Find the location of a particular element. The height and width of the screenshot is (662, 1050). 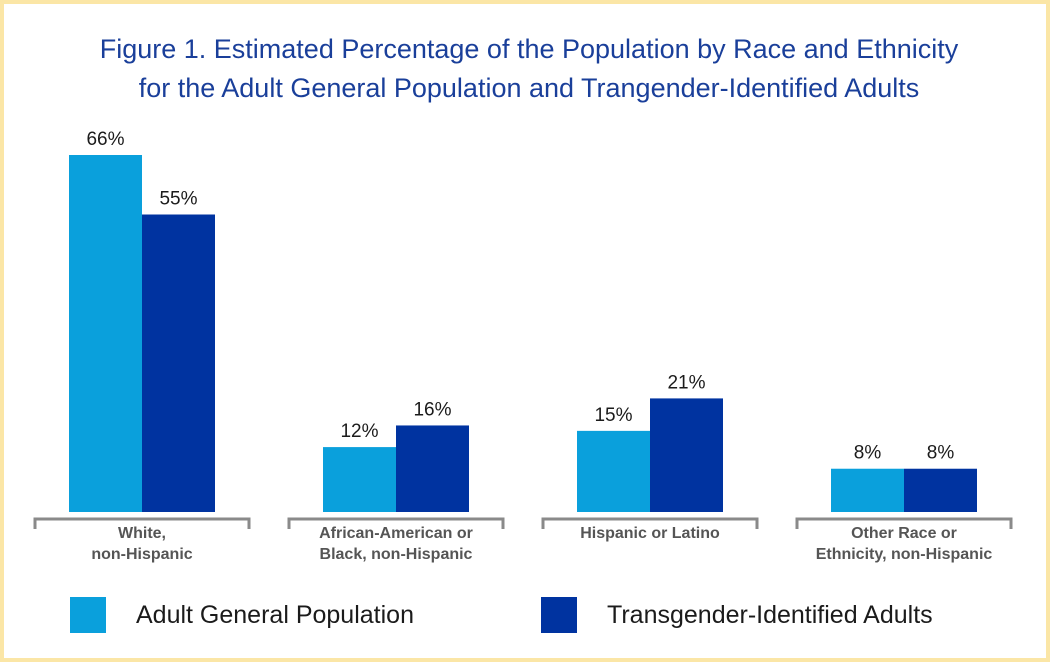

data-label-series-2-cat-3: 21% is located at coordinates (686, 382).